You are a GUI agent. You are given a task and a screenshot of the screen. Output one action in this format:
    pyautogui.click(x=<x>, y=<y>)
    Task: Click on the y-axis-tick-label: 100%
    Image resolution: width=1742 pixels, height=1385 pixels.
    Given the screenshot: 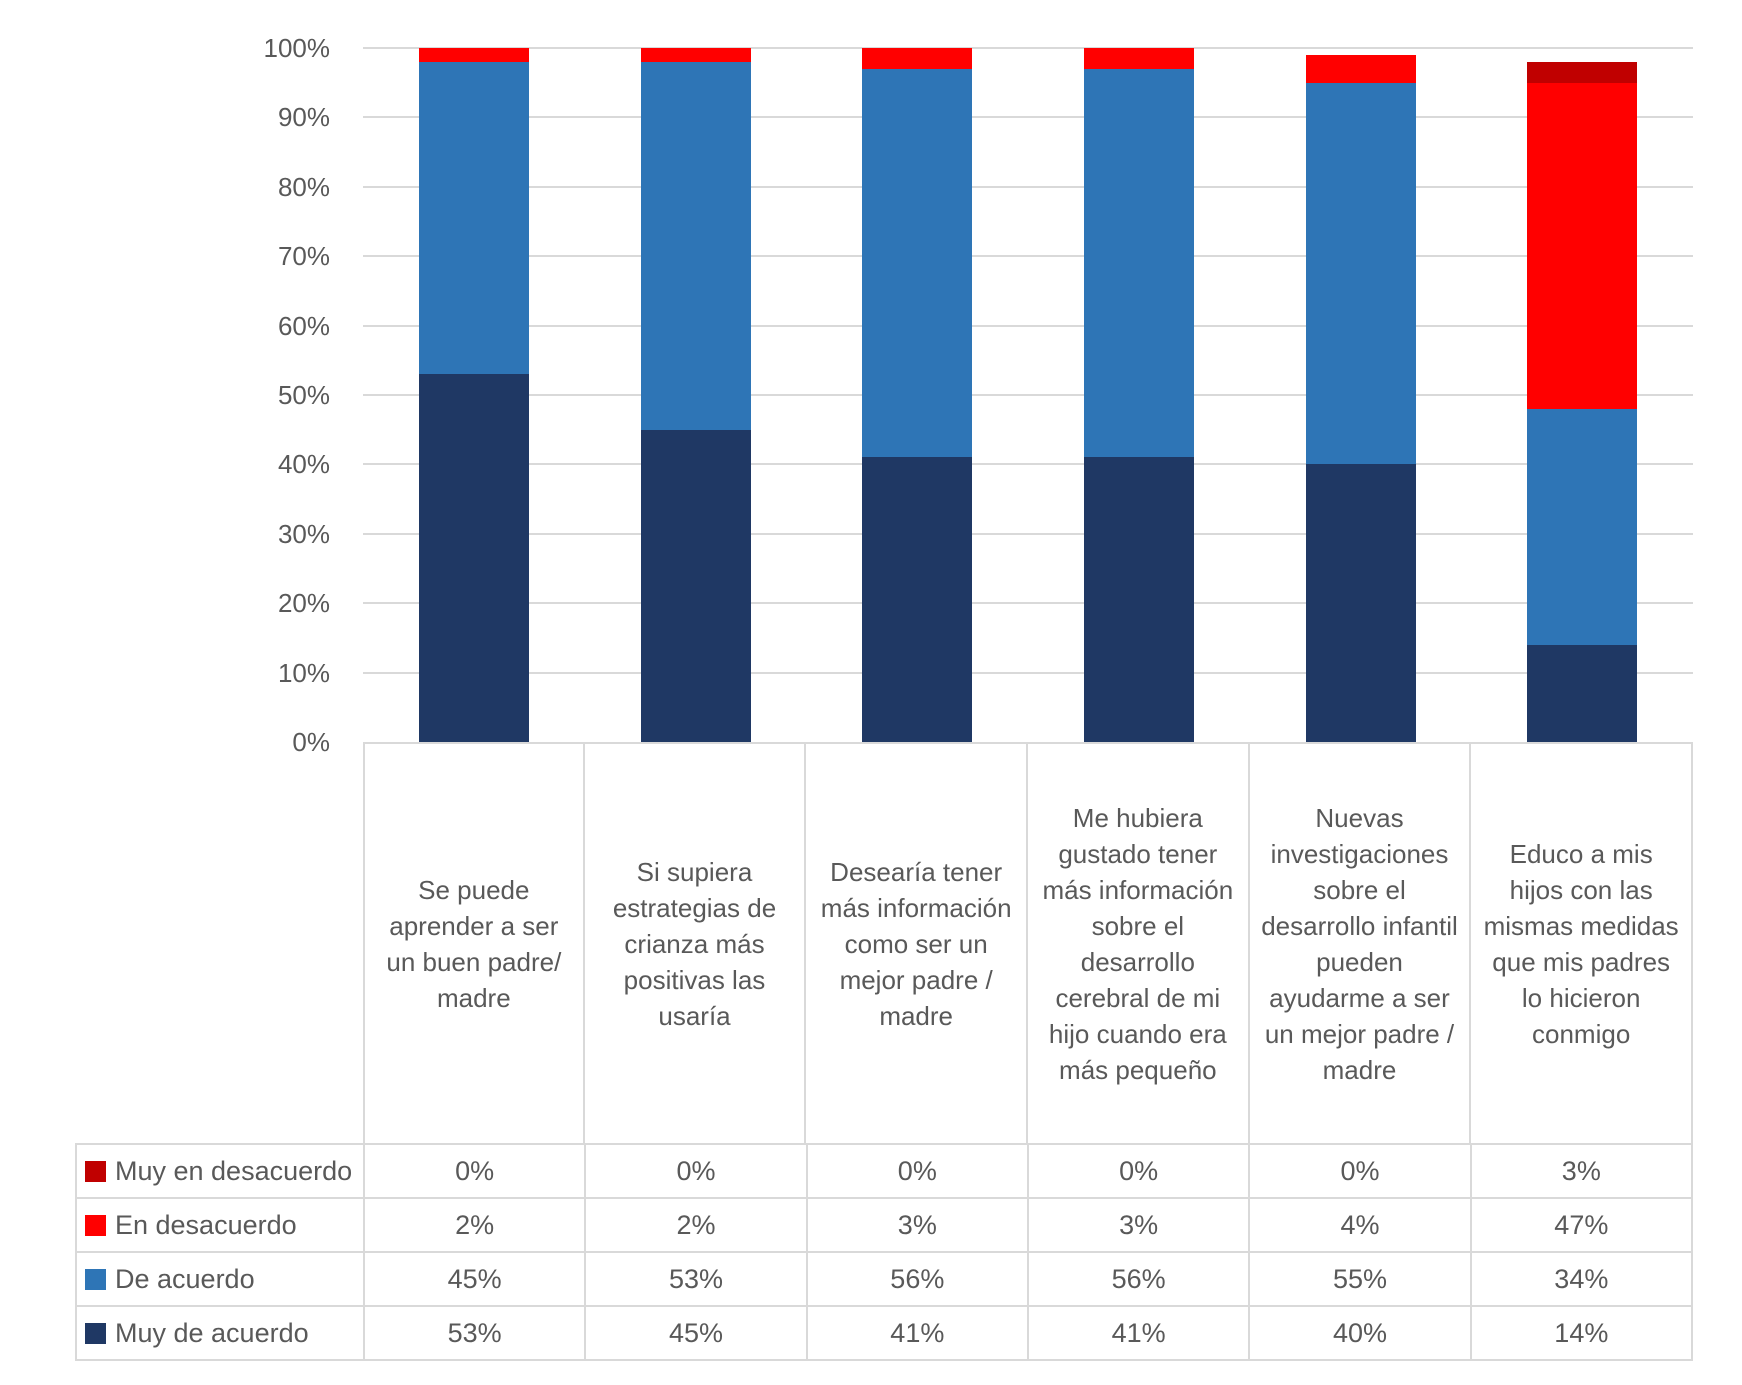 What is the action you would take?
    pyautogui.click(x=297, y=48)
    